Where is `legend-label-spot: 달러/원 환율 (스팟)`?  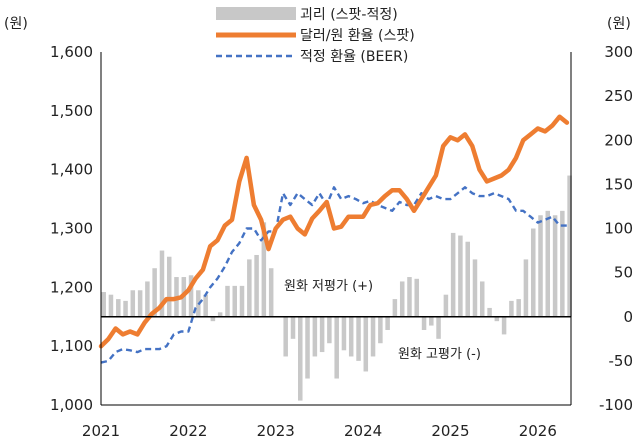
legend-label-spot: 달러/원 환율 (스팟) is located at coordinates (357, 36).